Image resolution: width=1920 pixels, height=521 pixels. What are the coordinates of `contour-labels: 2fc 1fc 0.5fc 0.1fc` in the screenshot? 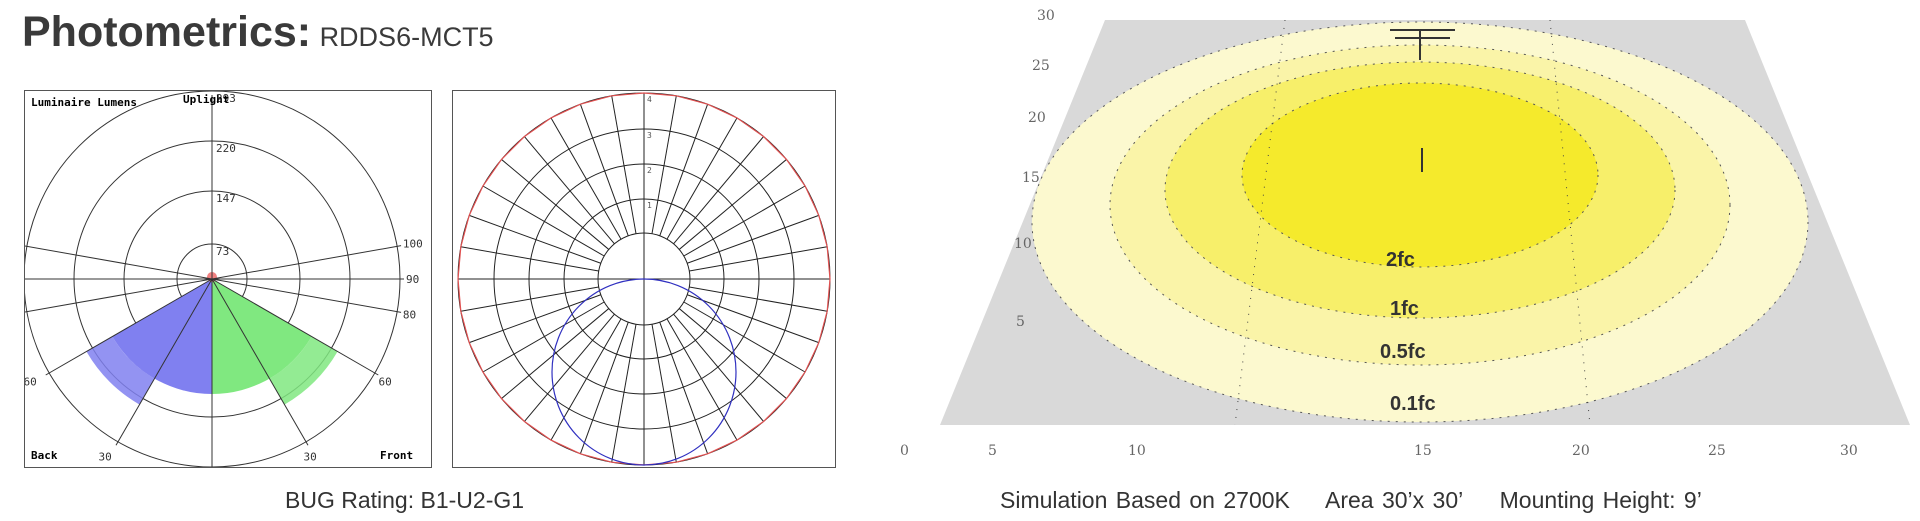 It's located at (1408, 332).